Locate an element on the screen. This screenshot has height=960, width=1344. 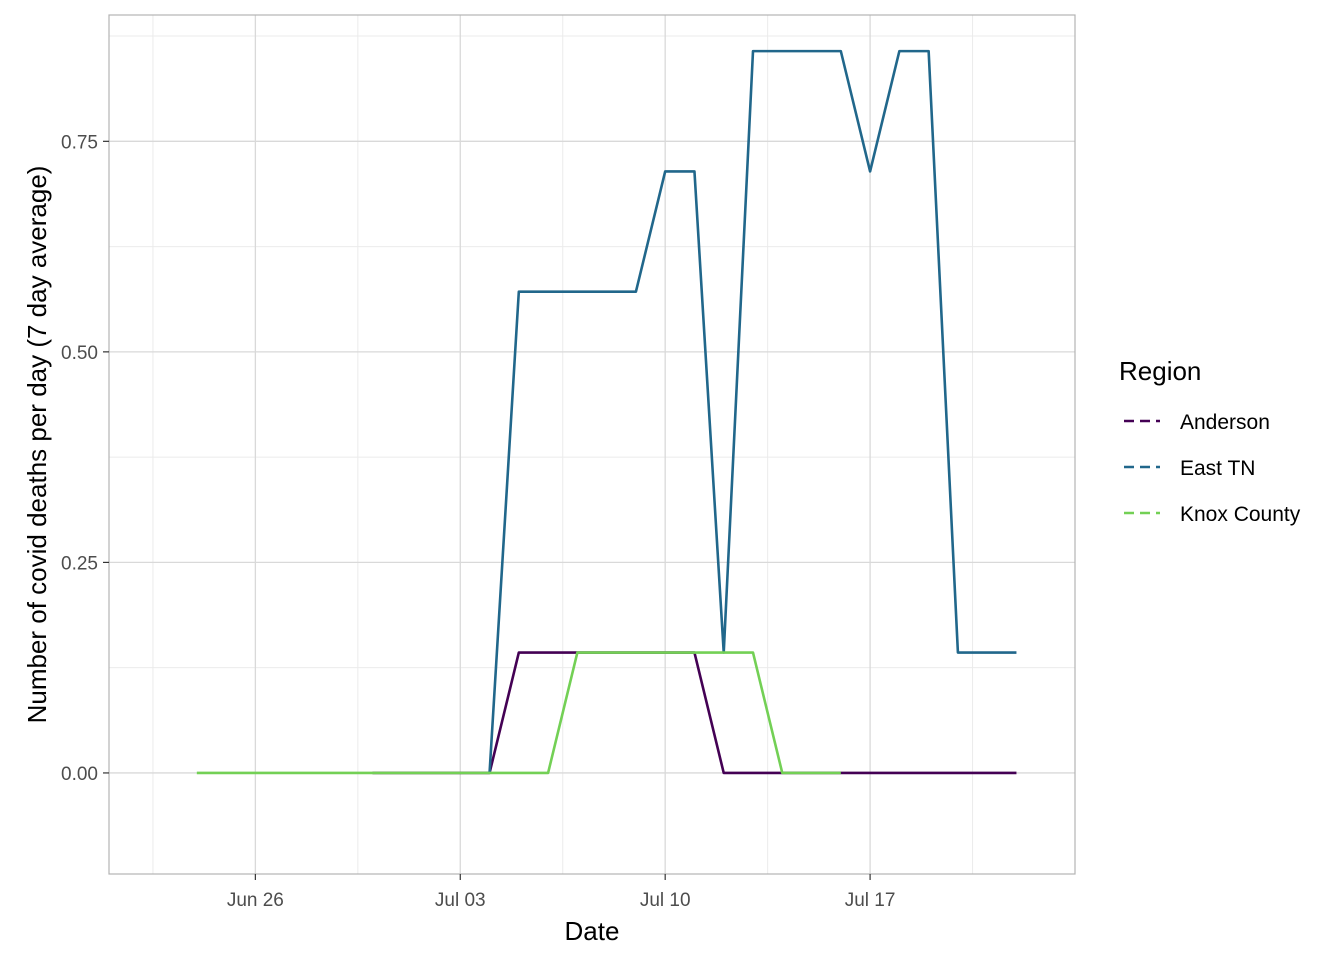
x-tick-label: Jul 17 is located at coordinates (870, 900).